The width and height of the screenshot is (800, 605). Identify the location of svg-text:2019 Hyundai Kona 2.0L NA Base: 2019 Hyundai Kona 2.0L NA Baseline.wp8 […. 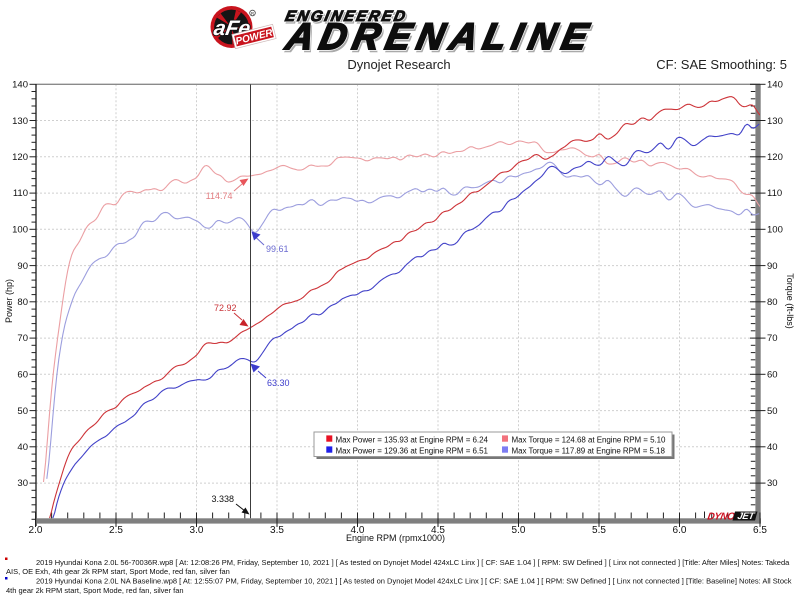
(414, 581).